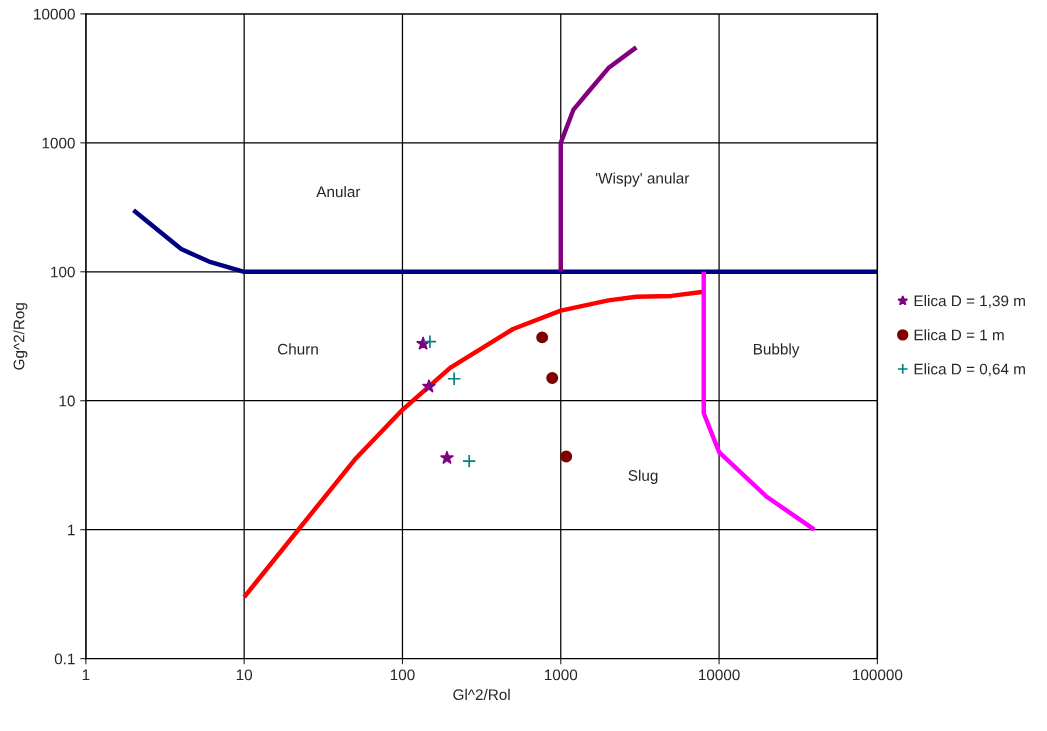 This screenshot has height=731, width=1047. What do you see at coordinates (481, 694) in the screenshot?
I see `x-axis-title: Gl^2/Rol` at bounding box center [481, 694].